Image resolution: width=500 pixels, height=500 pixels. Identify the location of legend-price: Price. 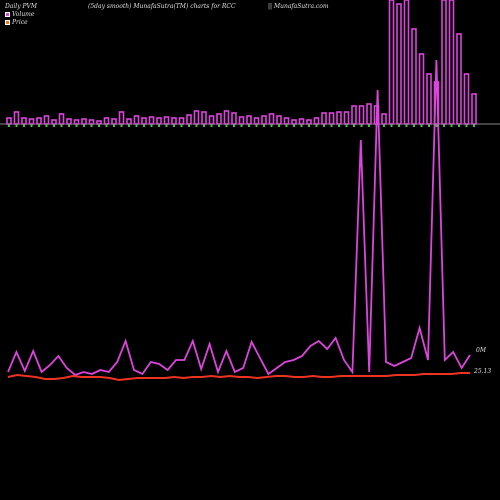
(16, 22).